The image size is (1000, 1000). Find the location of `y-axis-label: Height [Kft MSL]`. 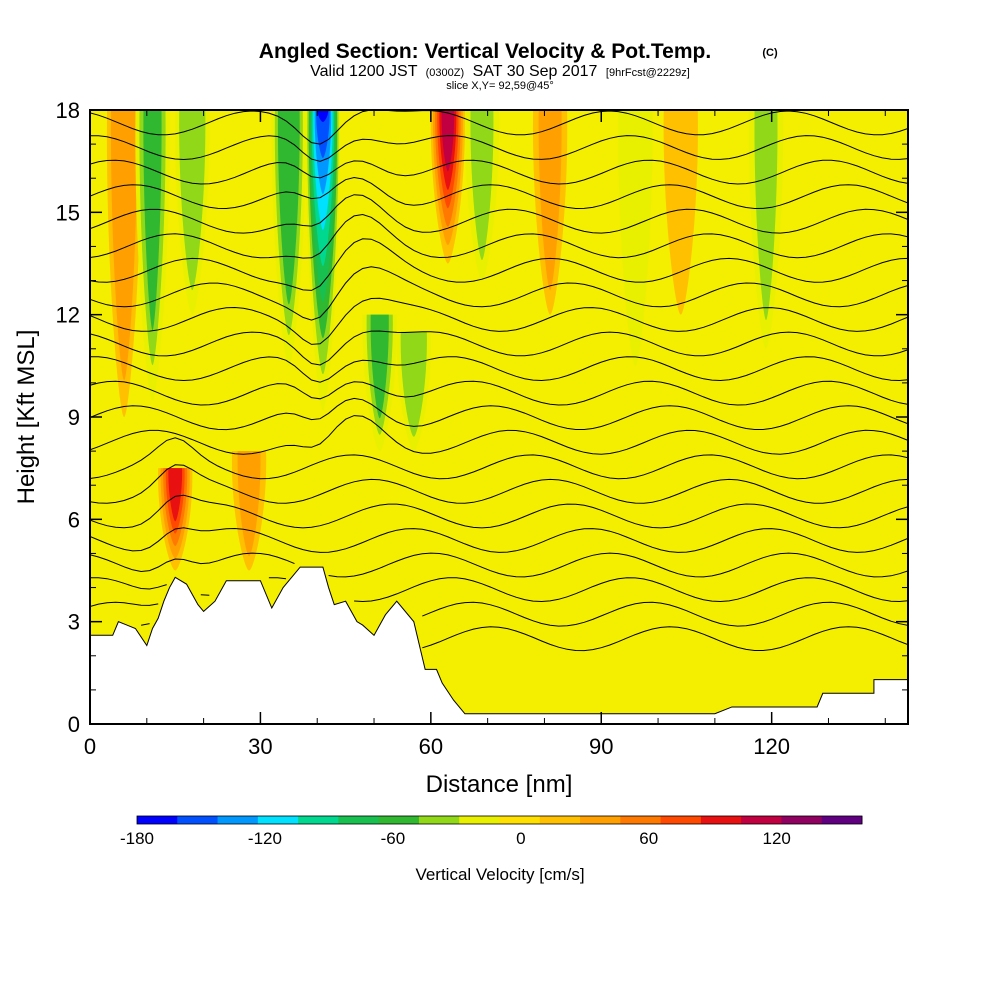

y-axis-label: Height [Kft MSL] is located at coordinates (26, 417).